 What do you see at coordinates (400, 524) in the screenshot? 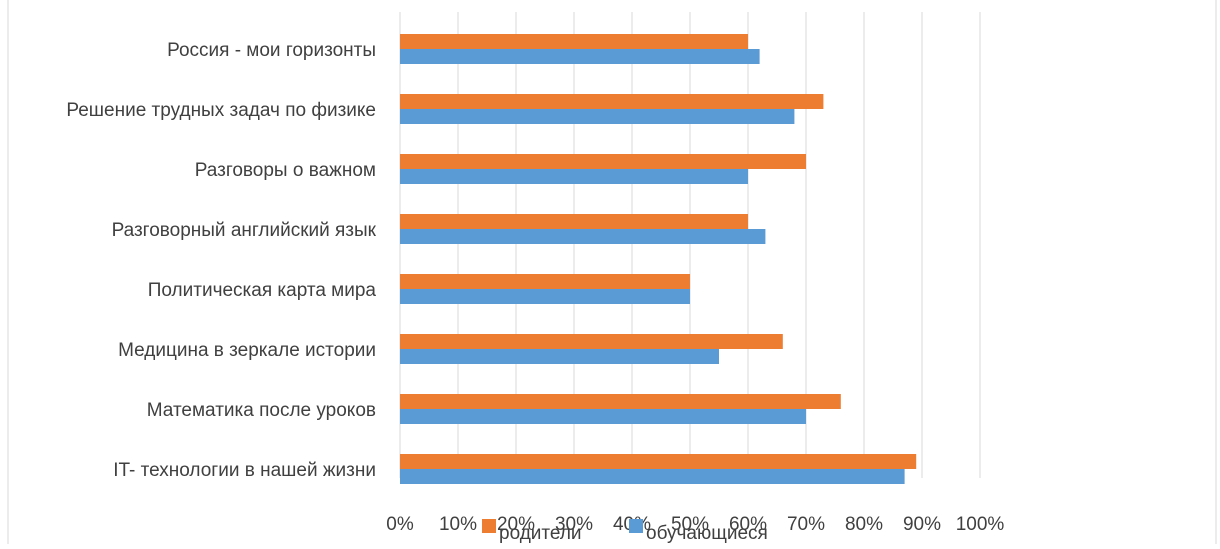
I see `x-tick-label: 0%` at bounding box center [400, 524].